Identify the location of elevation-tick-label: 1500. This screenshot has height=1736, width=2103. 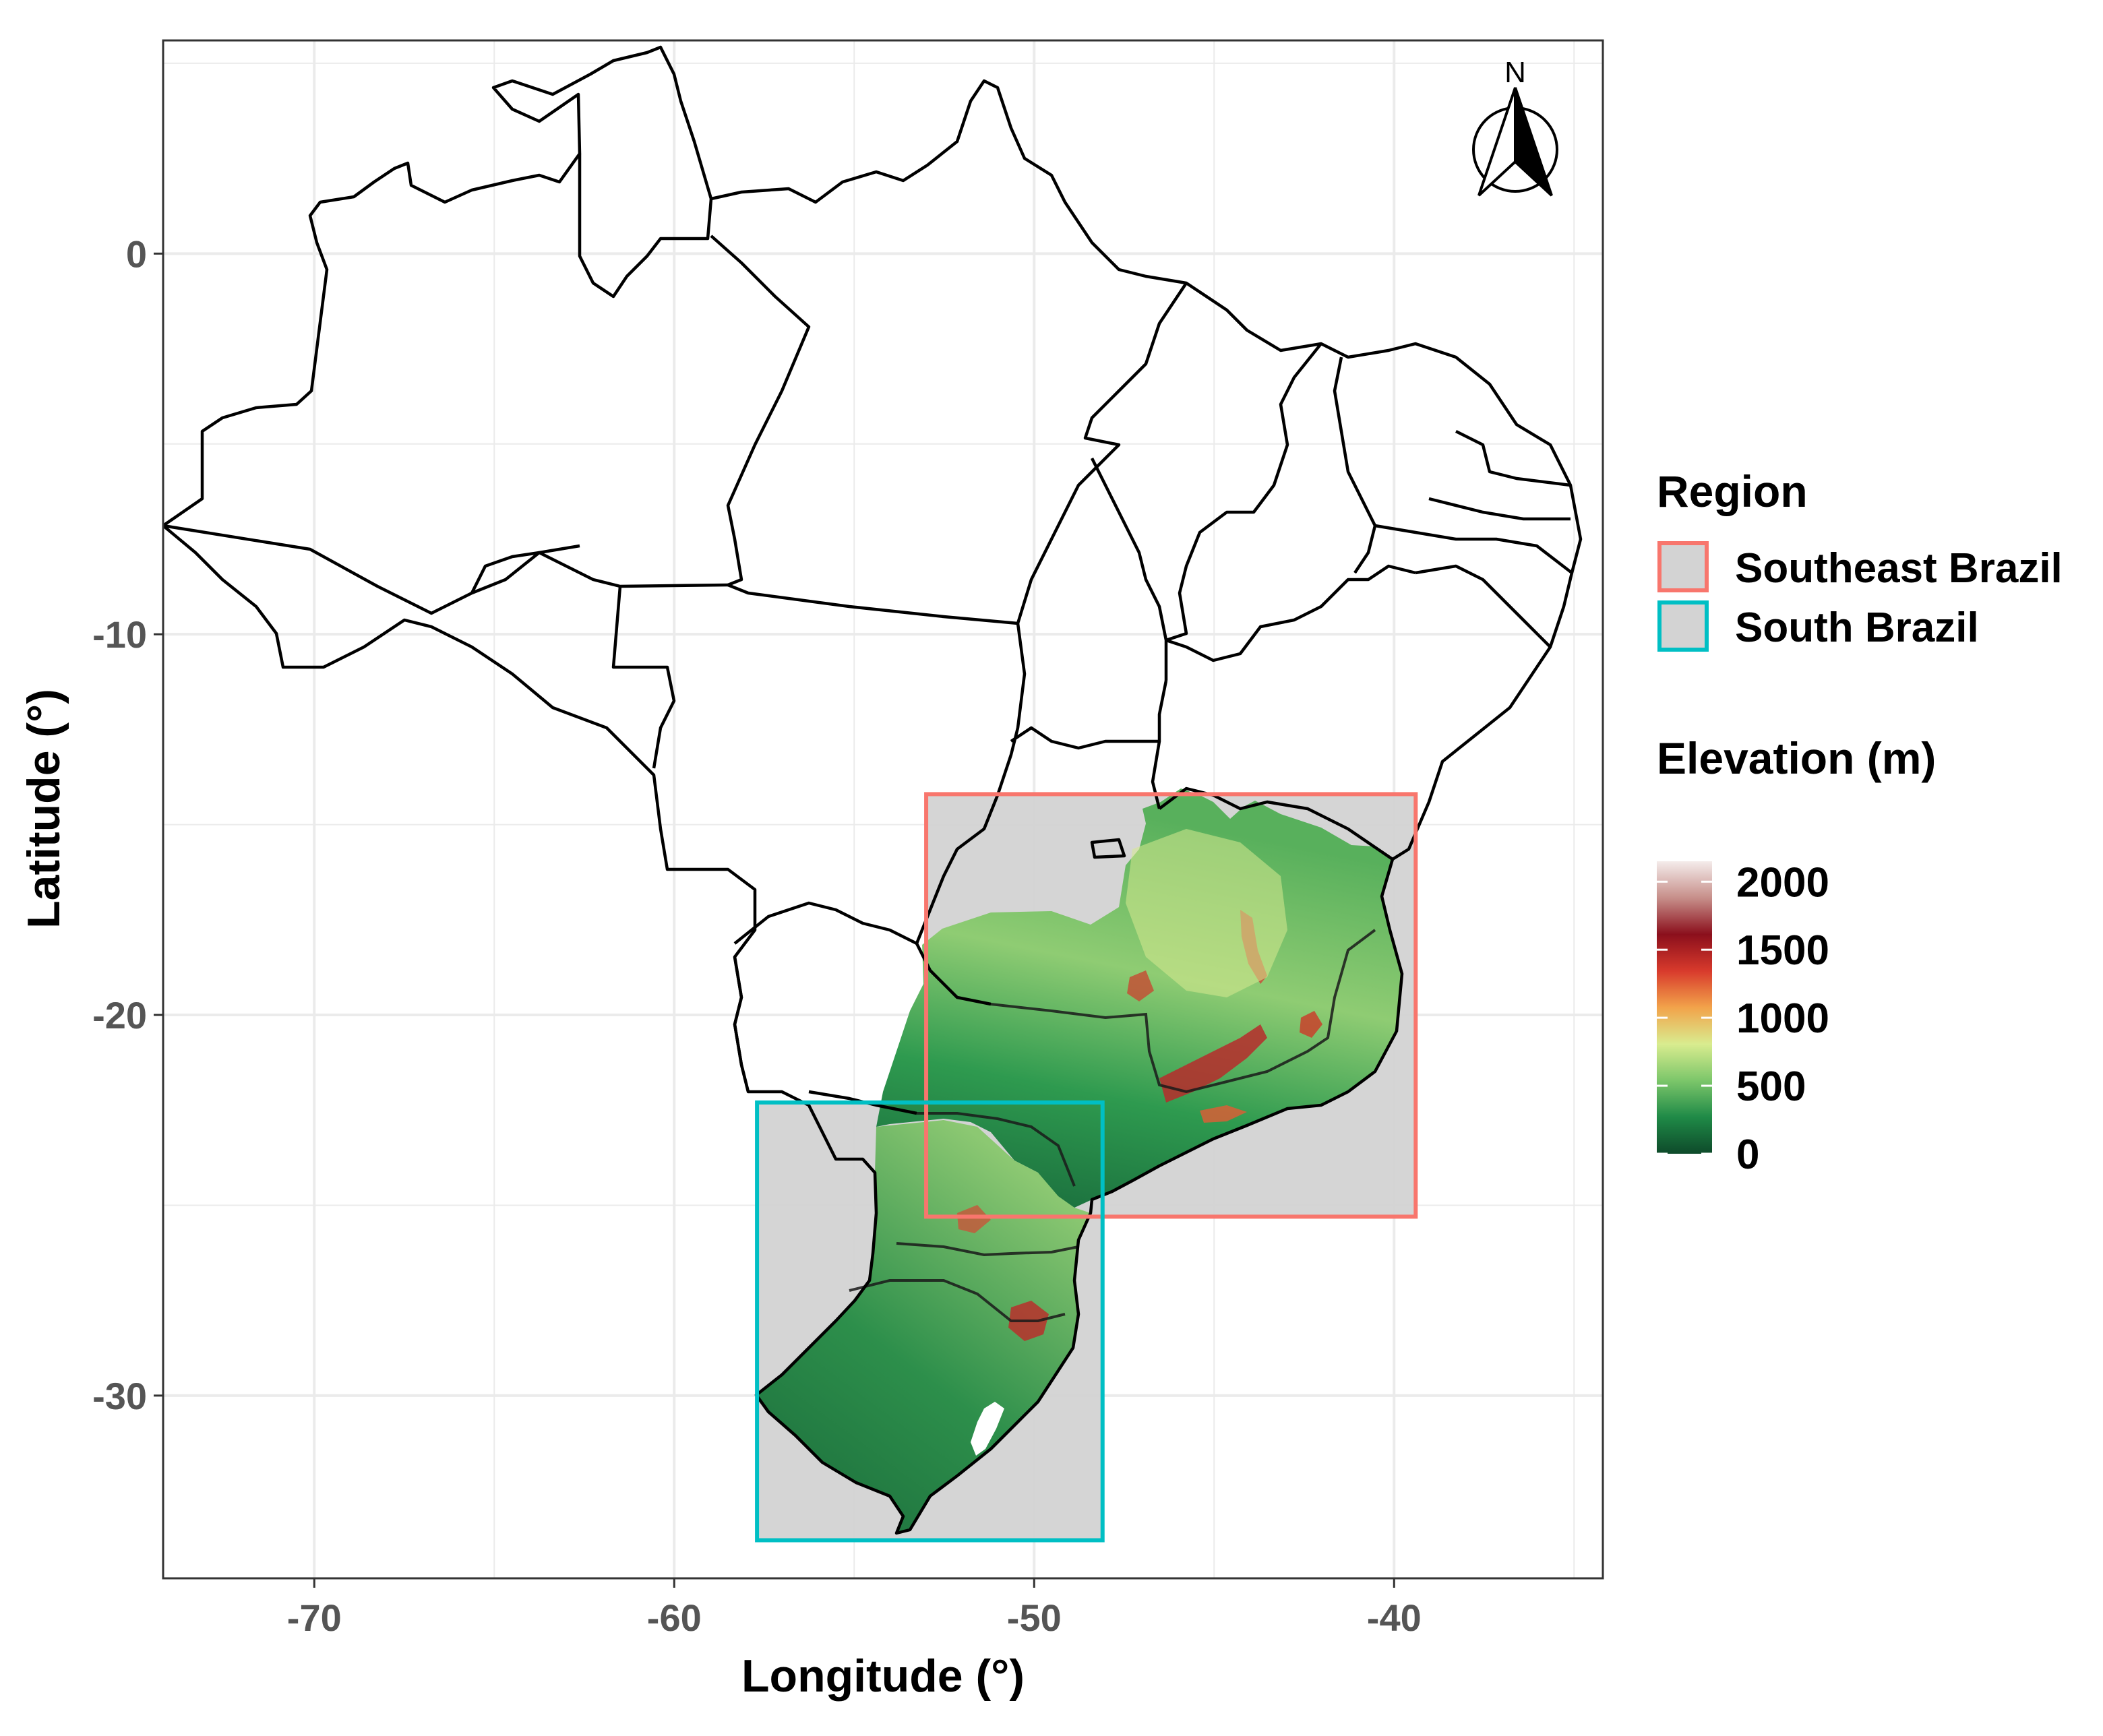
(1783, 950).